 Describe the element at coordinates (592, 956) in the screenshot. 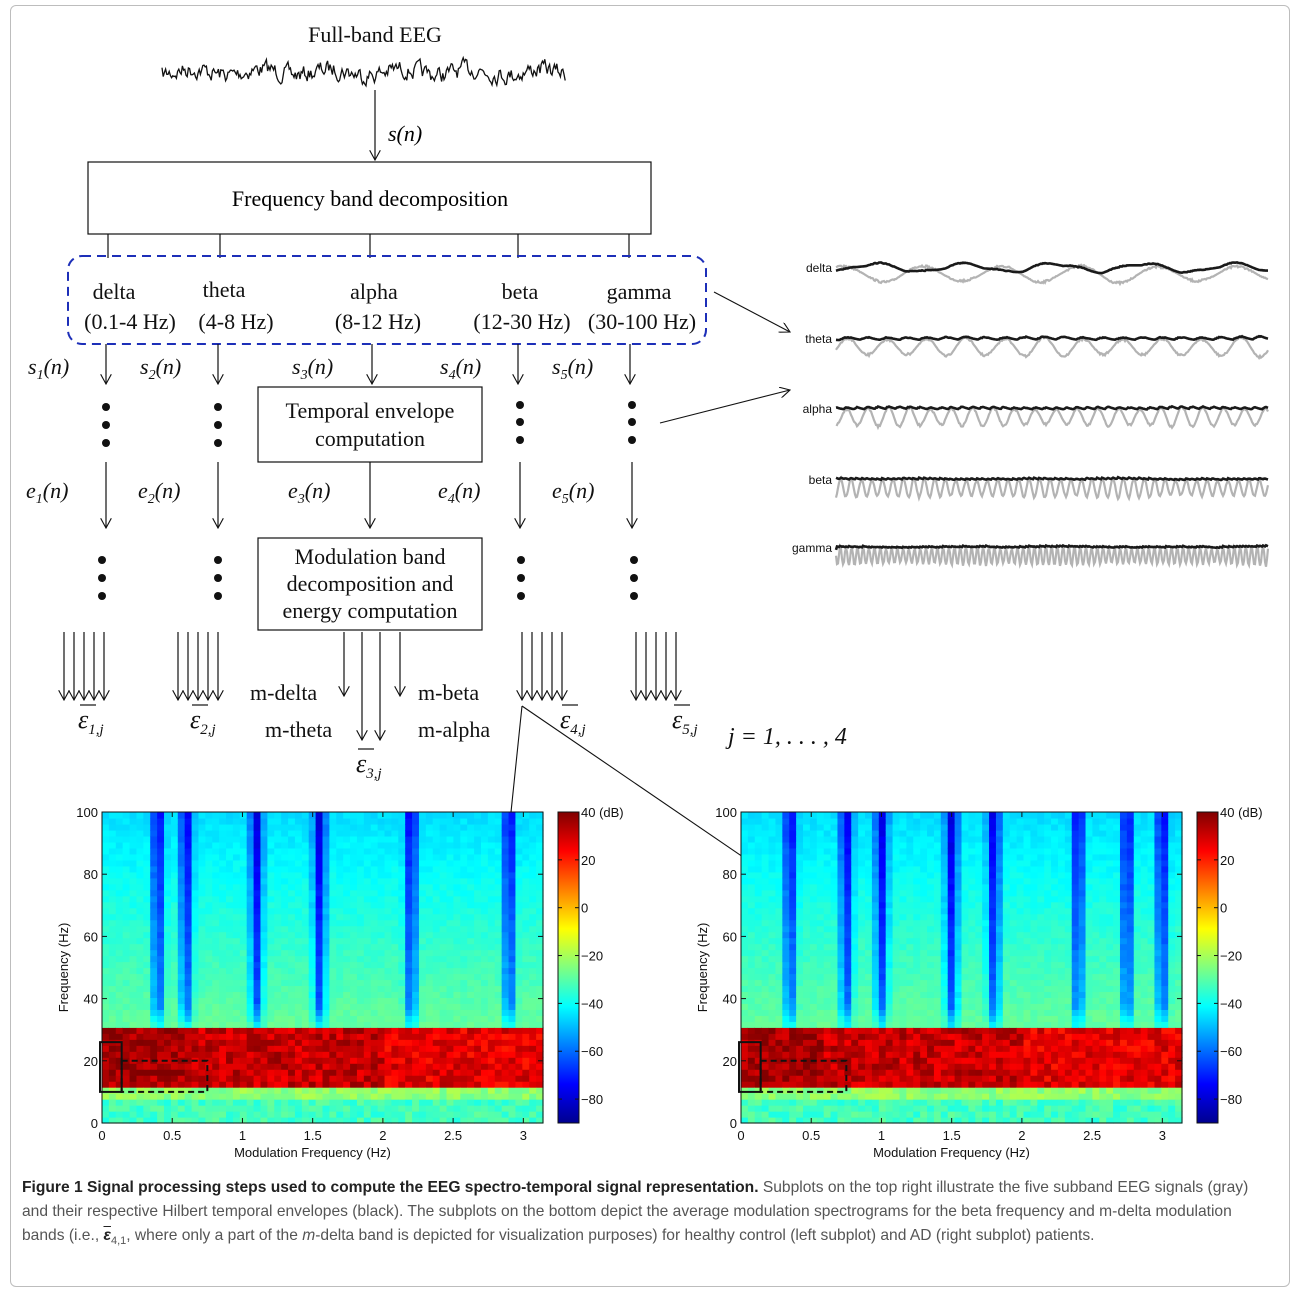

I see `colorbar-tick-label: −20` at that location.